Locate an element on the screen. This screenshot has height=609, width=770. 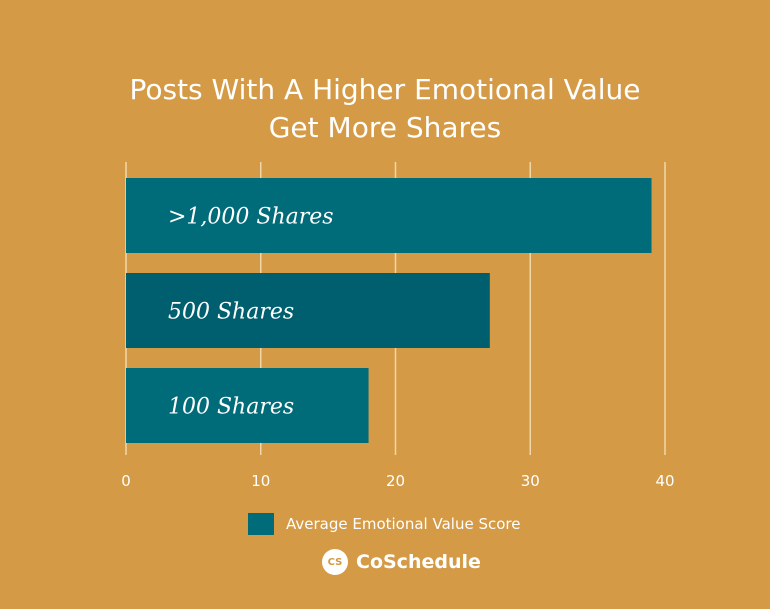
legend: Average Emotional Value Score is located at coordinates (384, 524).